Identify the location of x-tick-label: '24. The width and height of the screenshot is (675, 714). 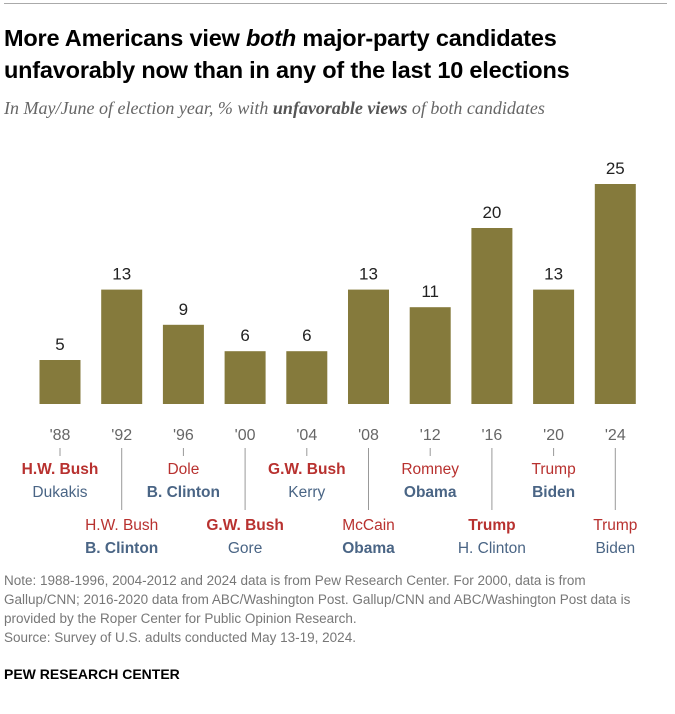
(615, 435).